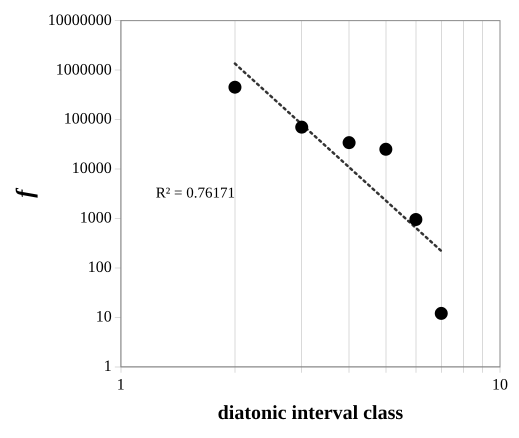  I want to click on y-axis-title: f, so click(25, 193).